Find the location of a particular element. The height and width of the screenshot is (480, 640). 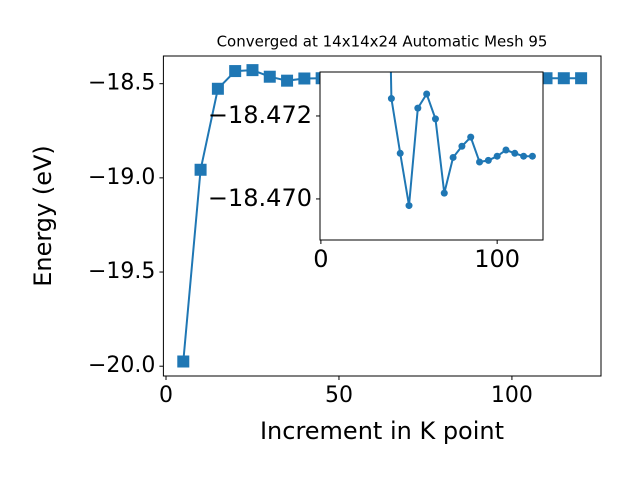

x-tick-label: 50 is located at coordinates (339, 395).